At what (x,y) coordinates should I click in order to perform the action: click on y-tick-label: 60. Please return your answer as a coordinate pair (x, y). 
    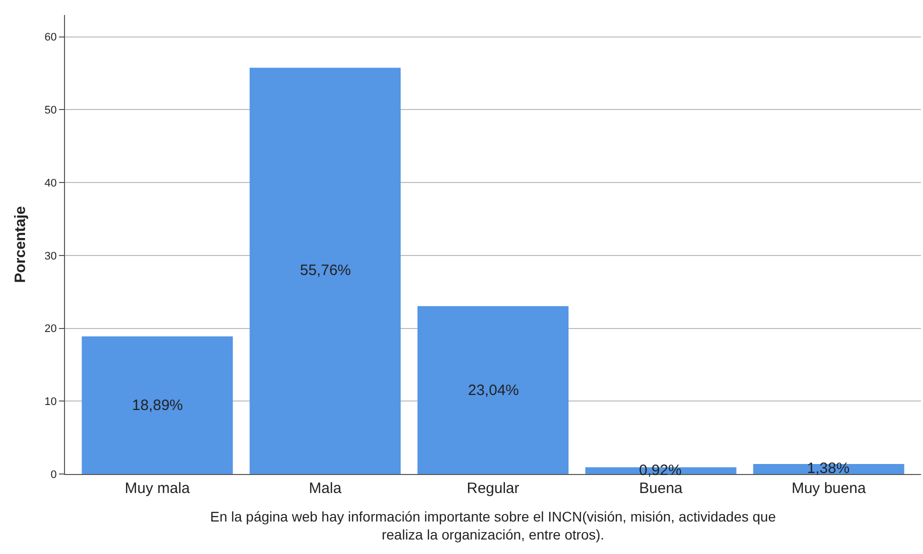
    Looking at the image, I should click on (50, 38).